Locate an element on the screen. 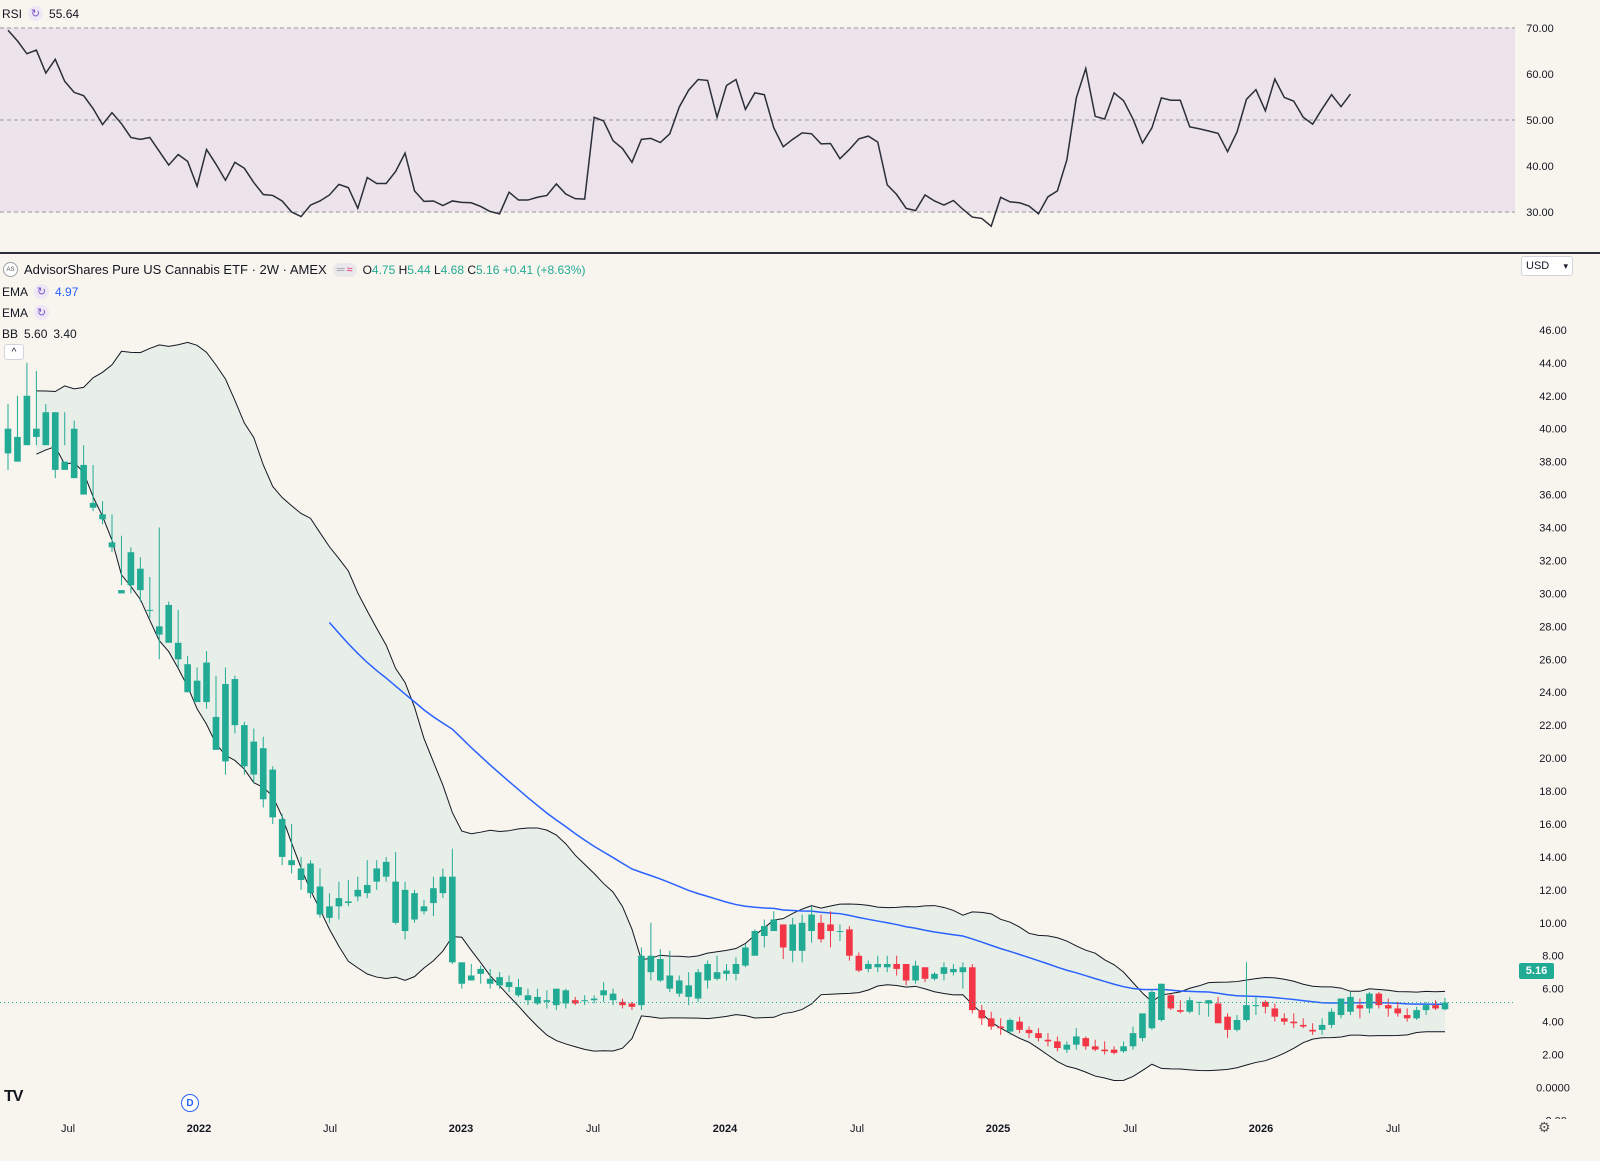  rsi-tick-label: 60.00 is located at coordinates (1540, 75).